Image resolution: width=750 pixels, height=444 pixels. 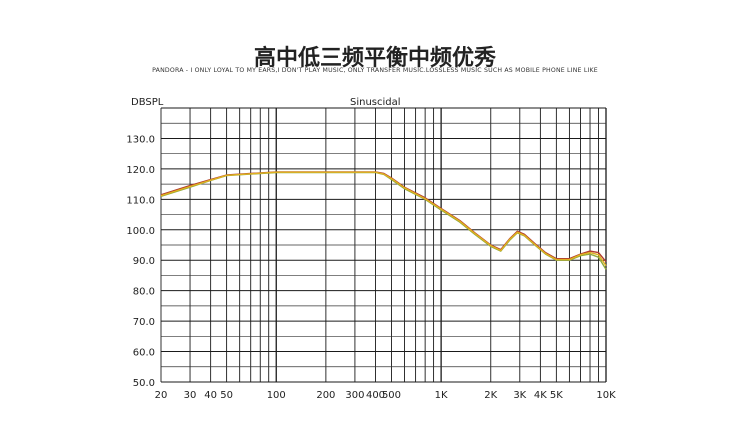 I want to click on y-tick-label: 110.0, so click(x=140, y=200).